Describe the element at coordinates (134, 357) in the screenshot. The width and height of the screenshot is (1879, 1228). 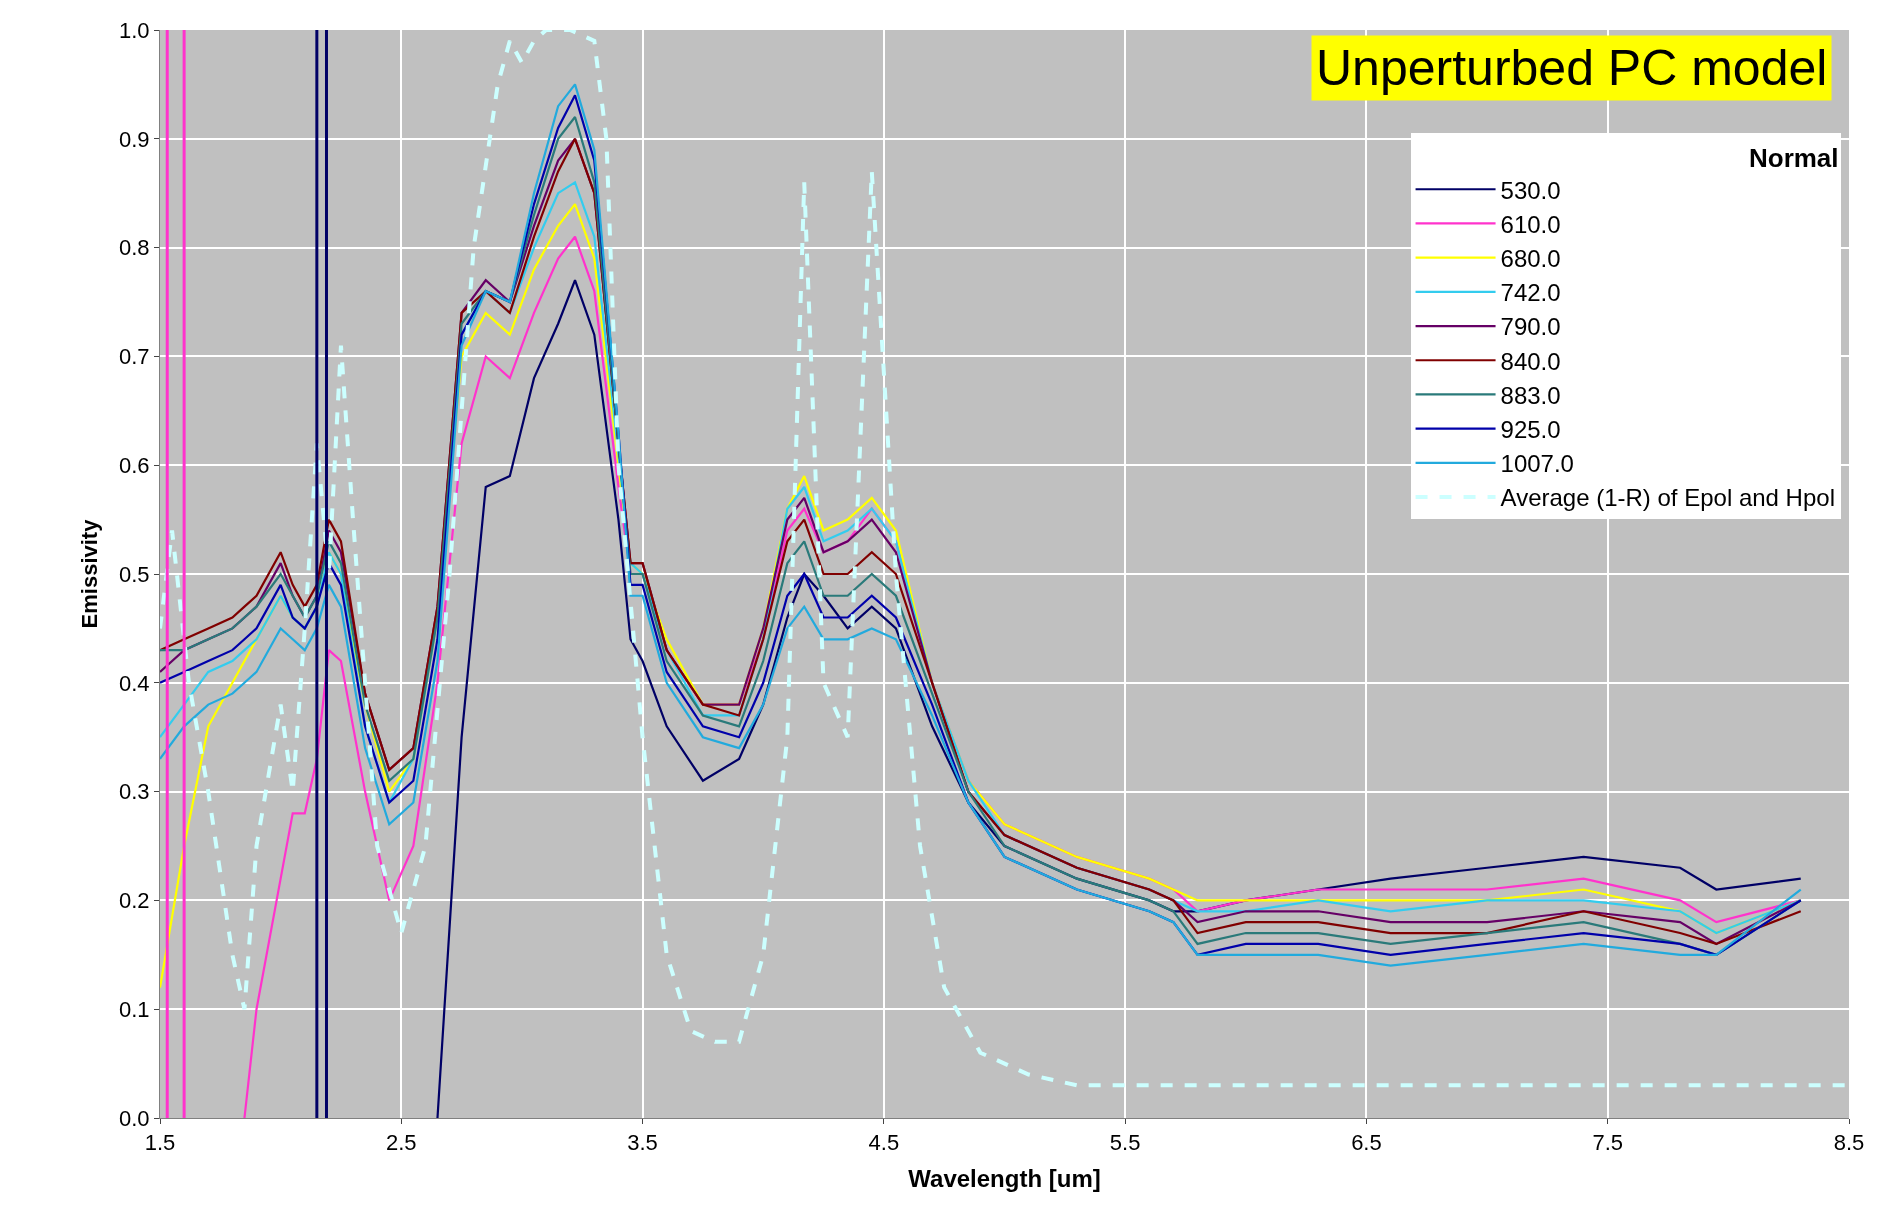
I see `y-tick-label: 0.7` at that location.